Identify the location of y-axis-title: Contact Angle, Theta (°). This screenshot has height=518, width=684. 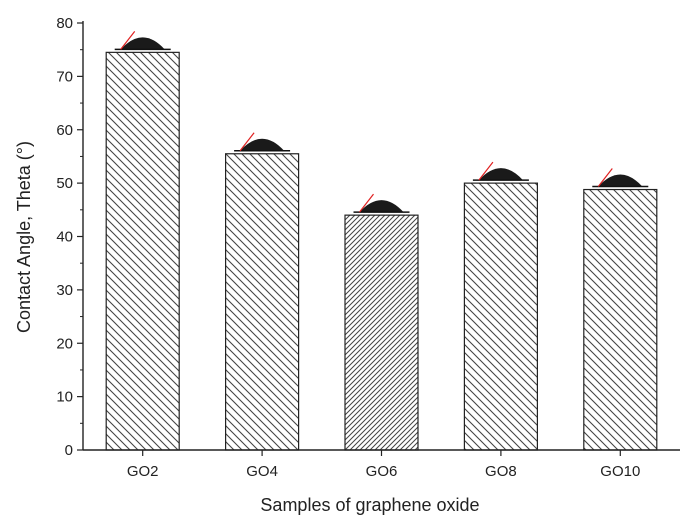
(24, 237).